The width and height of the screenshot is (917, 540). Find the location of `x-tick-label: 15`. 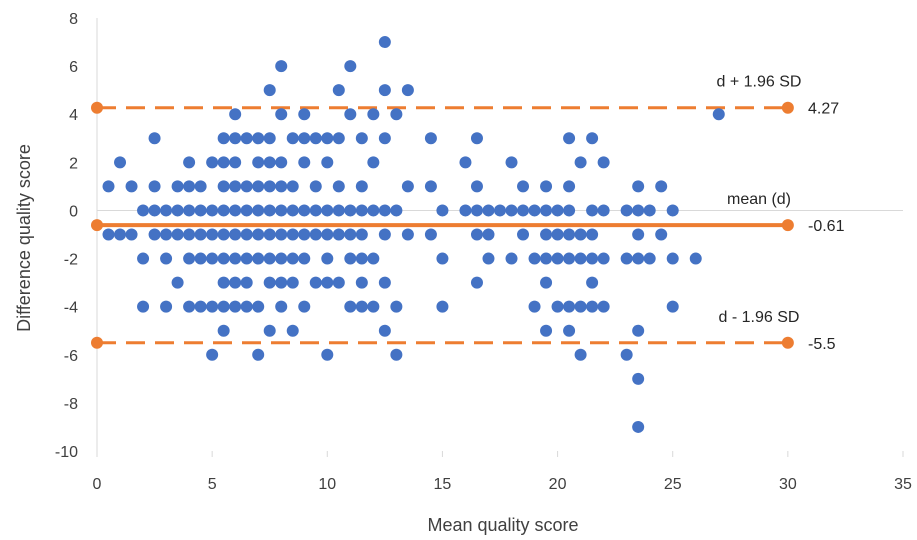

x-tick-label: 15 is located at coordinates (443, 484).